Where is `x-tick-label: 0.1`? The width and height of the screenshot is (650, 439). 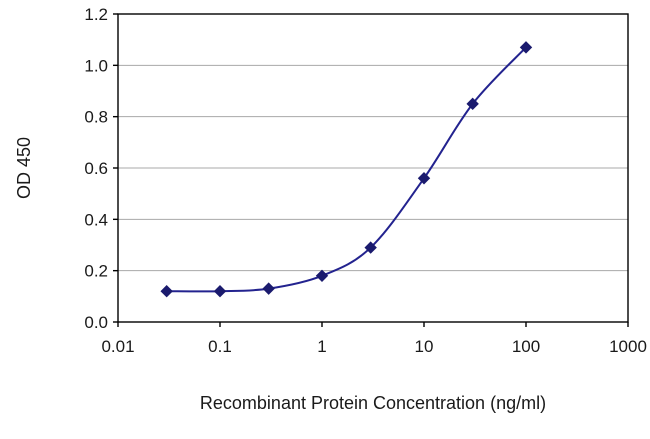
x-tick-label: 0.1 is located at coordinates (220, 346).